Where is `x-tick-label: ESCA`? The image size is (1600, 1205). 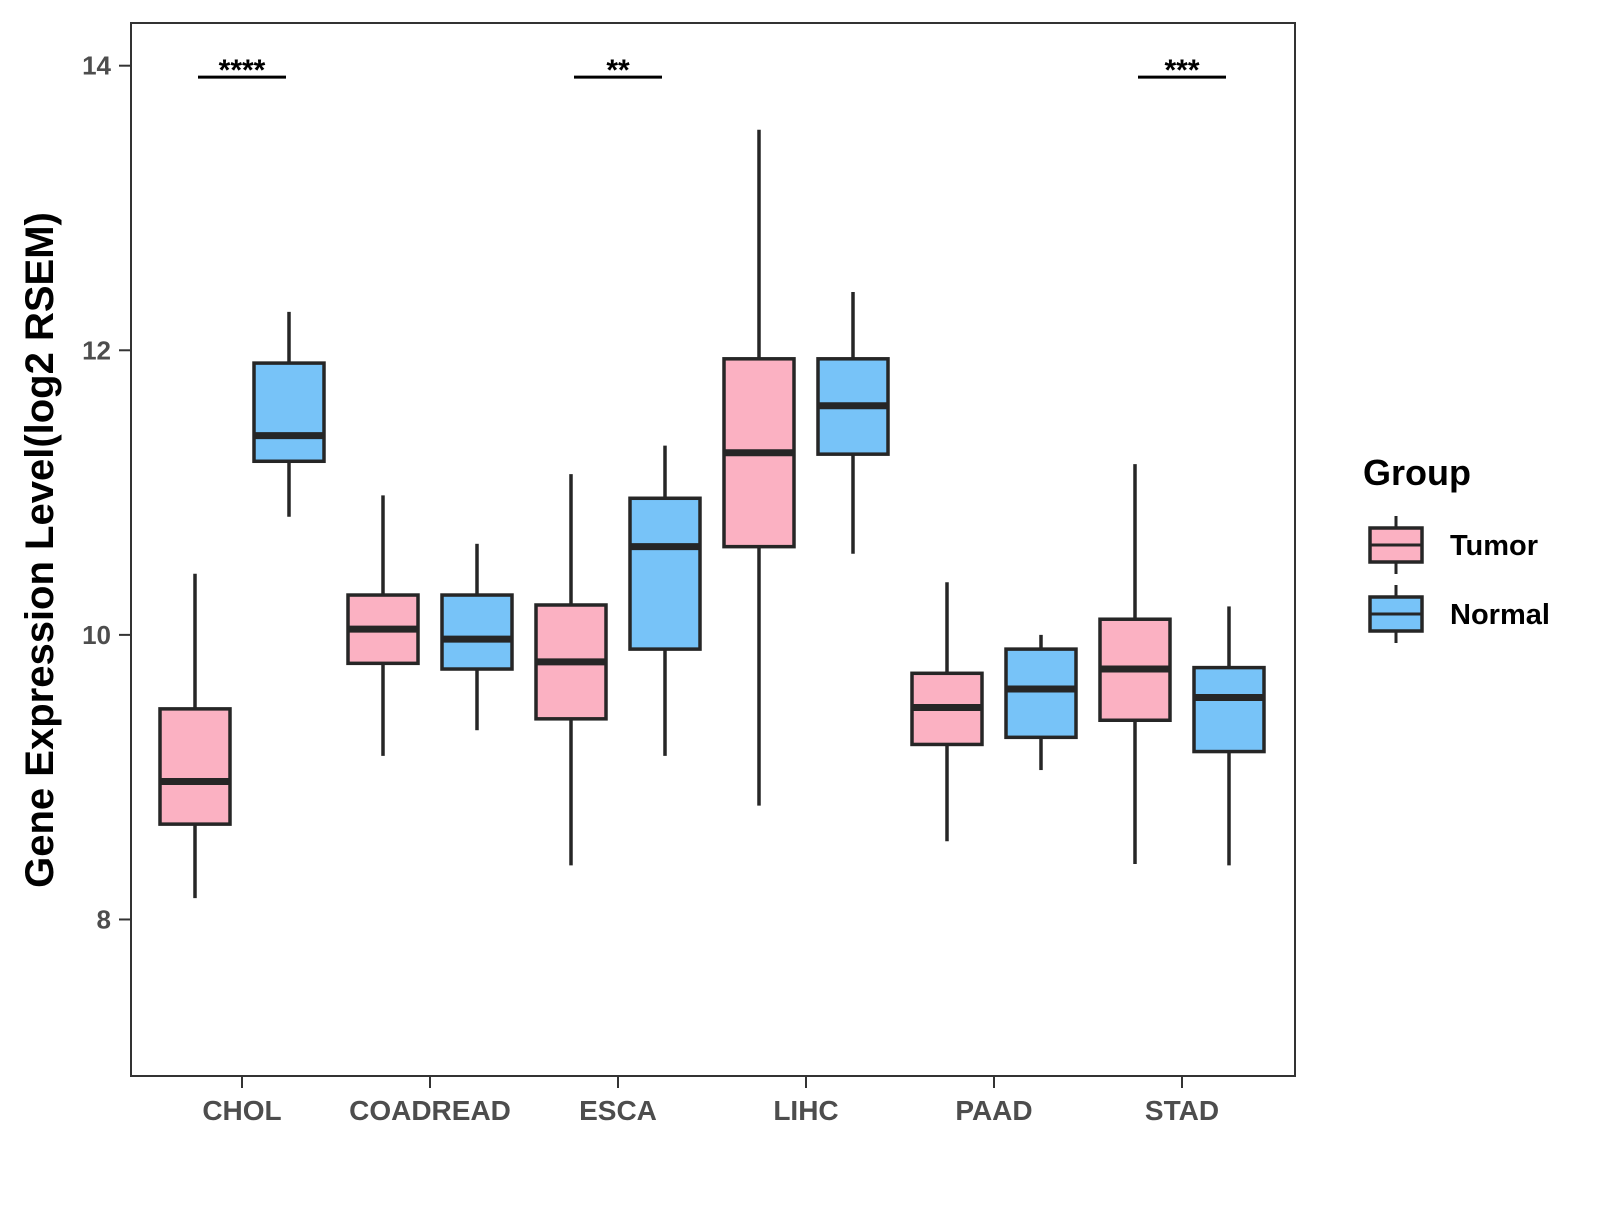 x-tick-label: ESCA is located at coordinates (618, 1110).